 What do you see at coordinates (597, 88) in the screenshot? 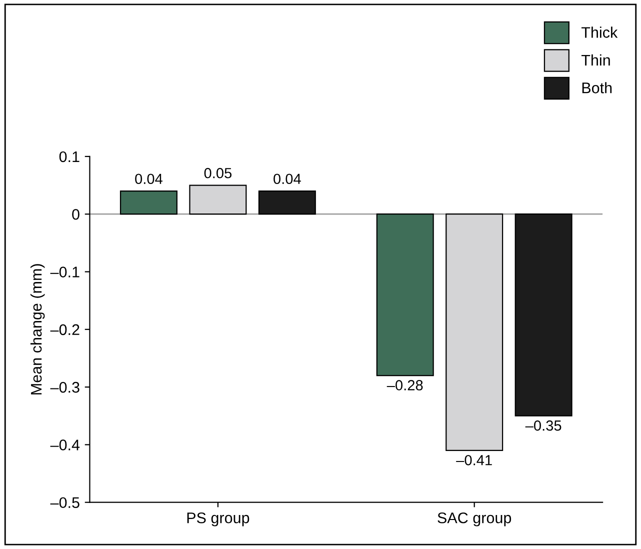
I see `legend-label: Both` at bounding box center [597, 88].